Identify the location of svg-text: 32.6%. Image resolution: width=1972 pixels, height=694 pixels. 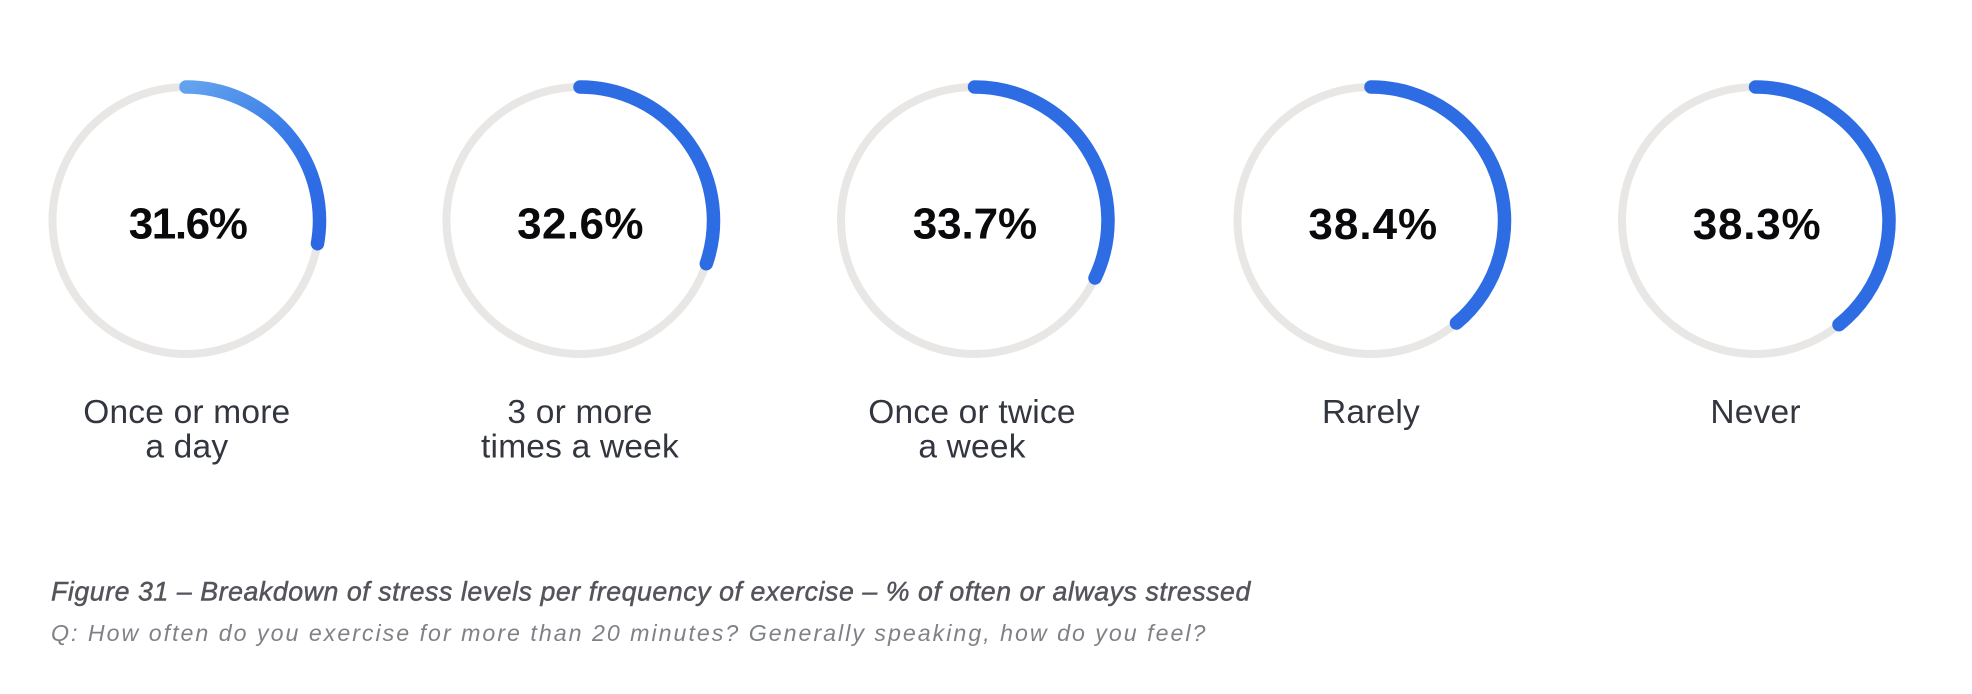
(580, 224).